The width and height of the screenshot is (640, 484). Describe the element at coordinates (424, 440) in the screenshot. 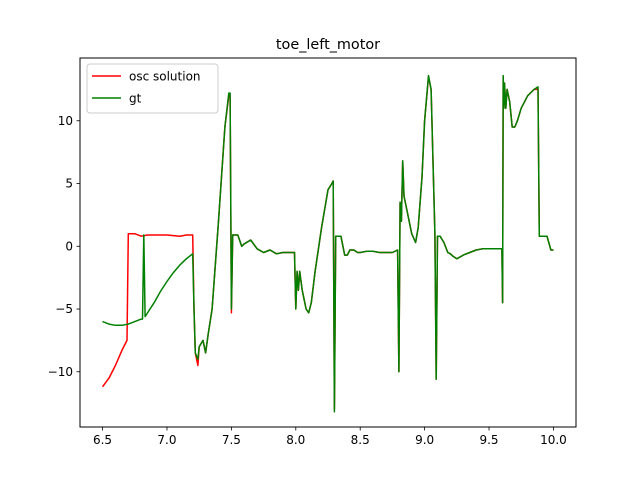

I see `x-tick-label: 9.0` at that location.